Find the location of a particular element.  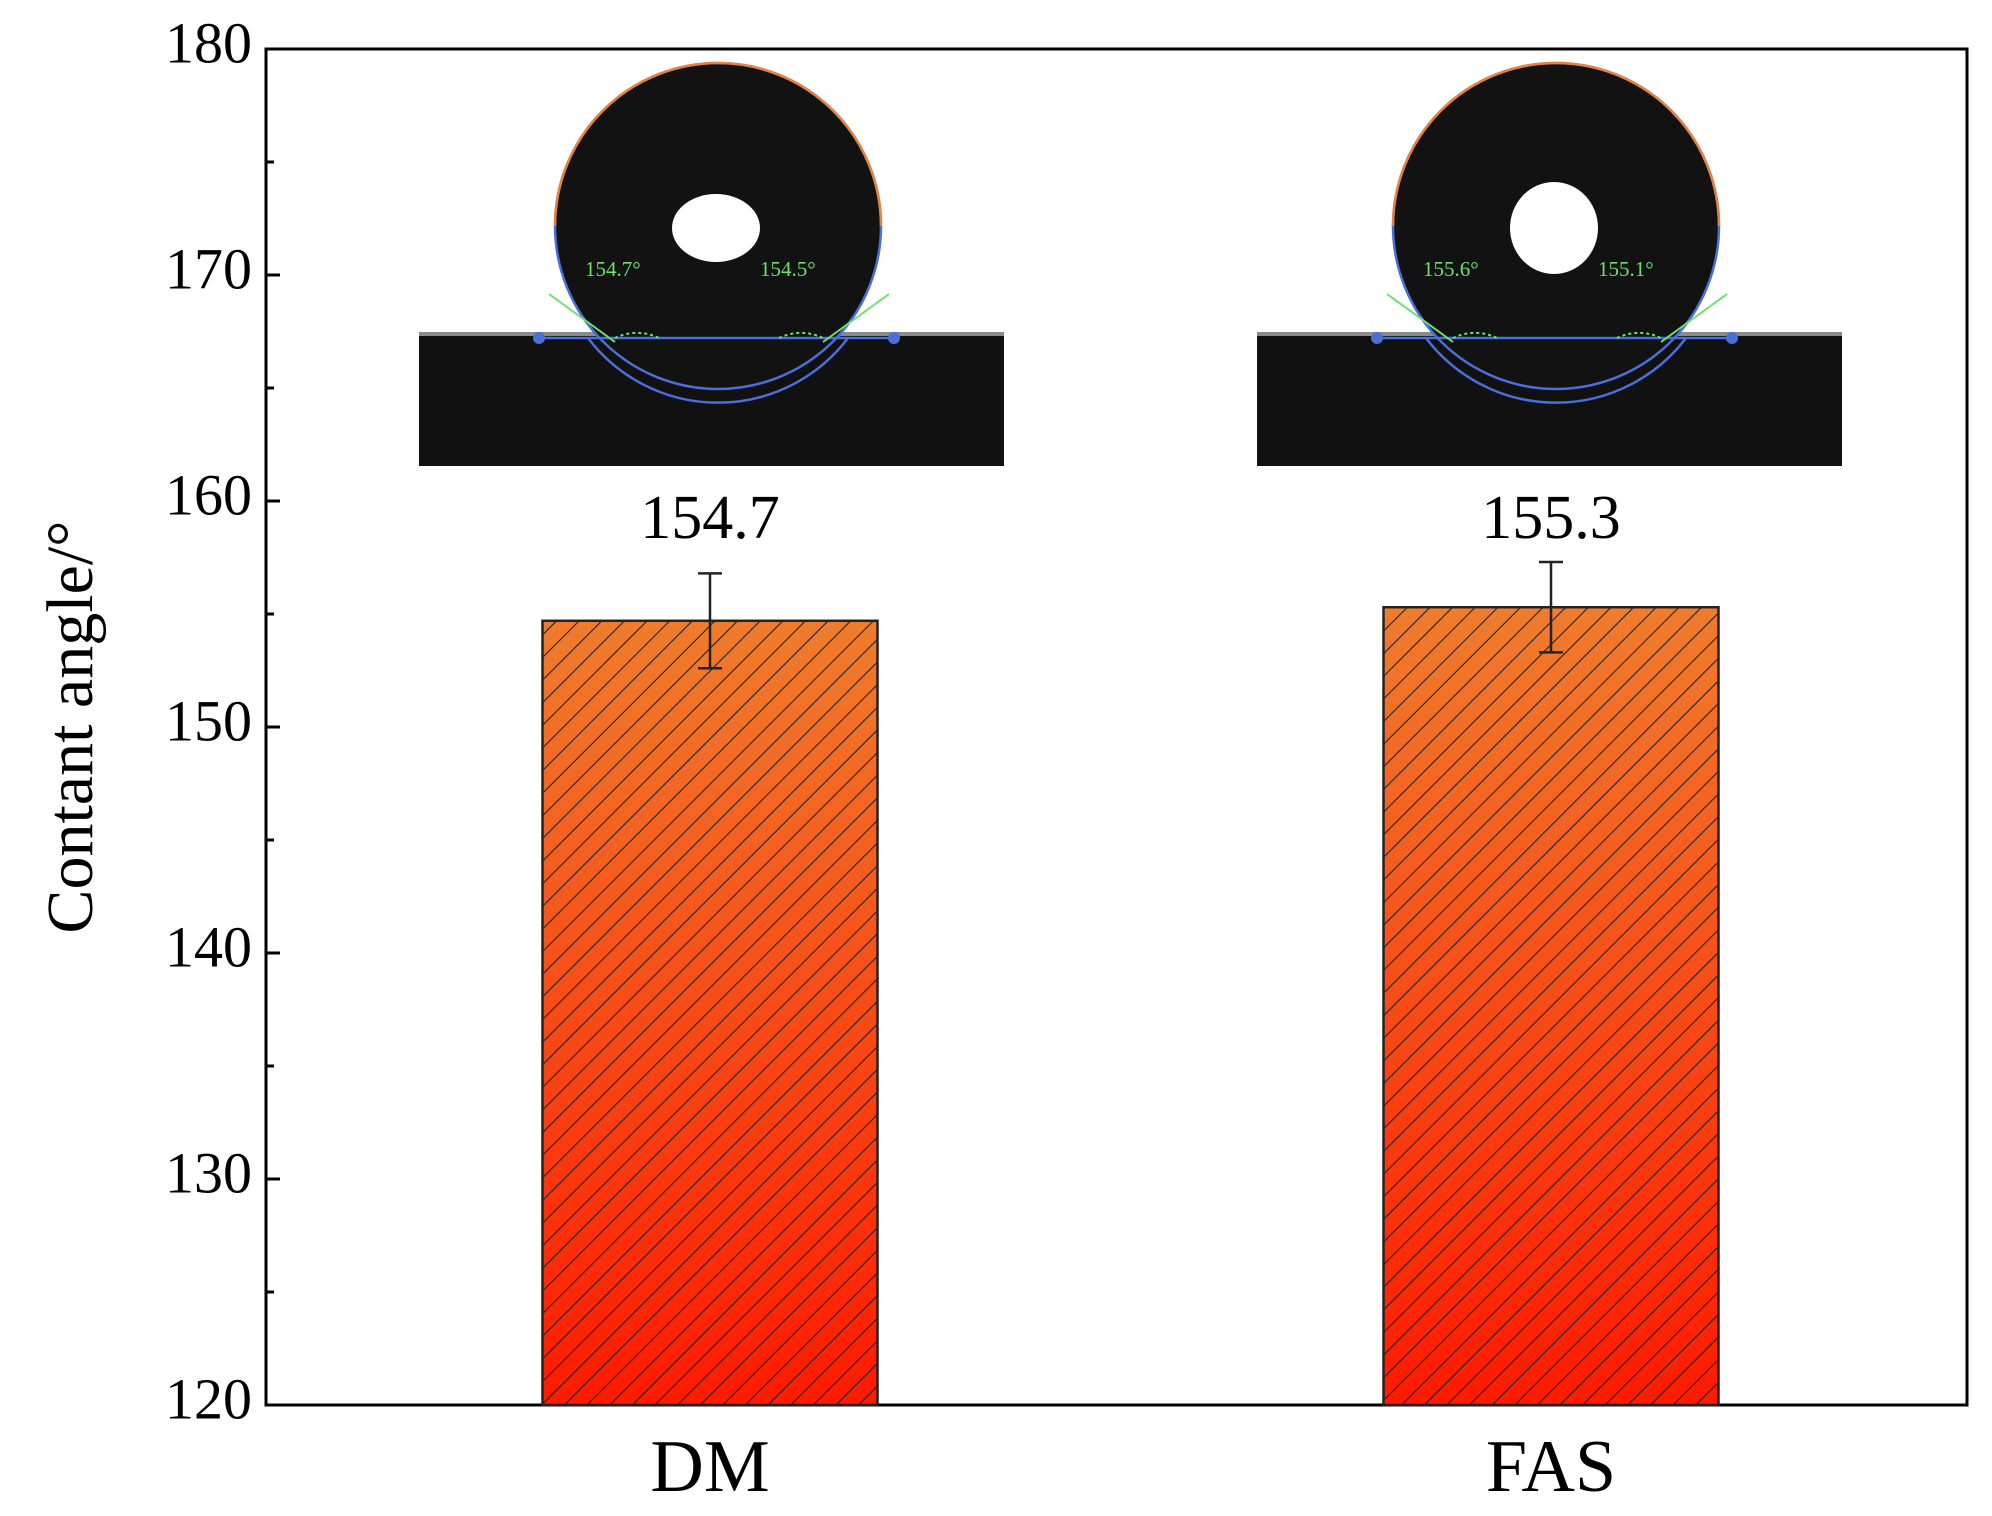

angle-label: 155.6° is located at coordinates (1451, 269).